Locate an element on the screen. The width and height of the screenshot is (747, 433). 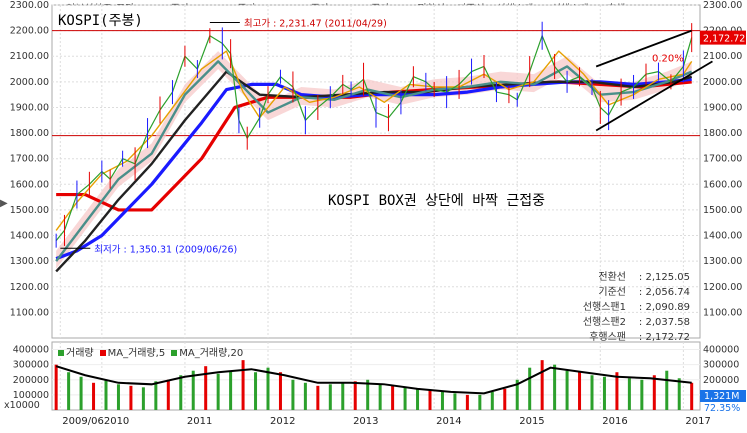
right-y-tick-label: 2300.00 is located at coordinates (722, 5).